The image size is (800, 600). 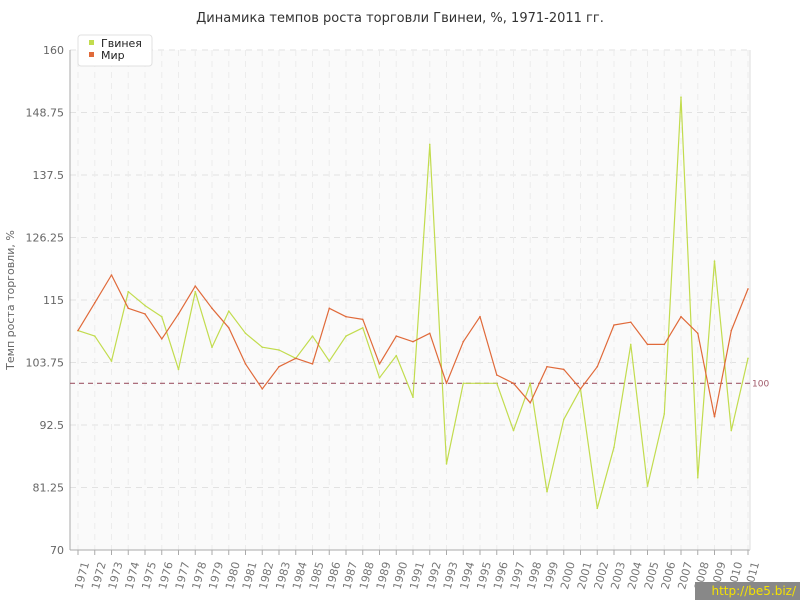 What do you see at coordinates (760, 384) in the screenshot?
I see `reference-line-label: 100` at bounding box center [760, 384].